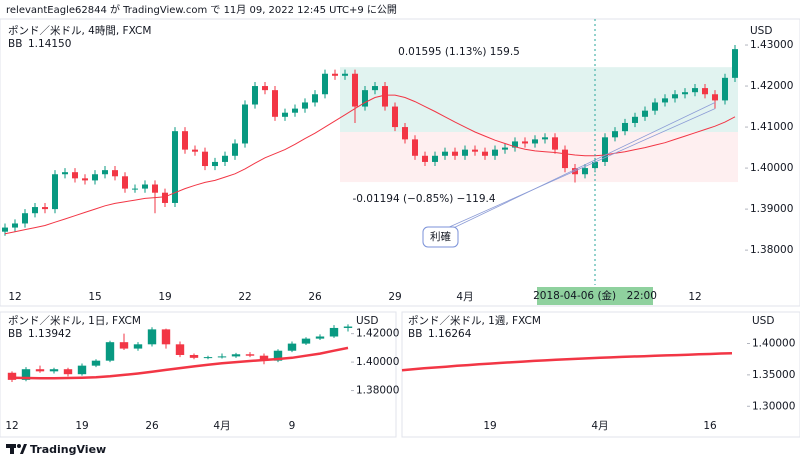  I want to click on y-tick-label: 1.43000, so click(771, 45).